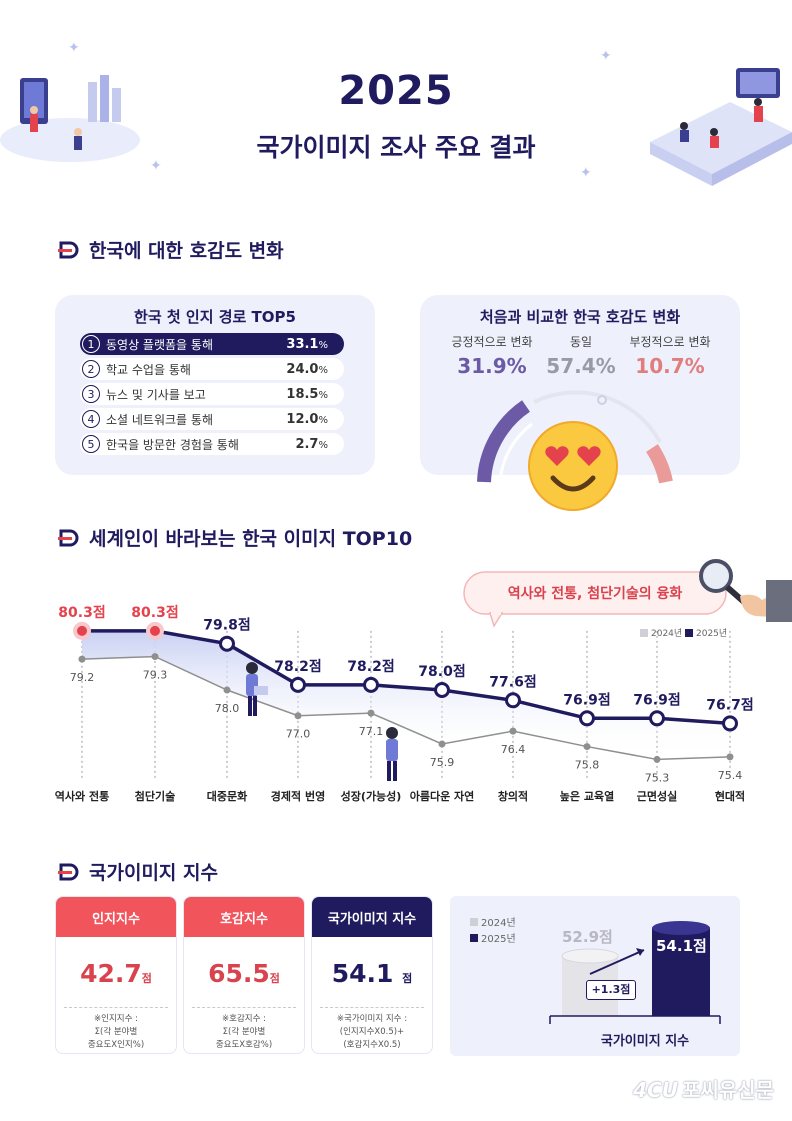 The image size is (792, 1121). What do you see at coordinates (706, 632) in the screenshot?
I see `legend-2025: 2025년` at bounding box center [706, 632].